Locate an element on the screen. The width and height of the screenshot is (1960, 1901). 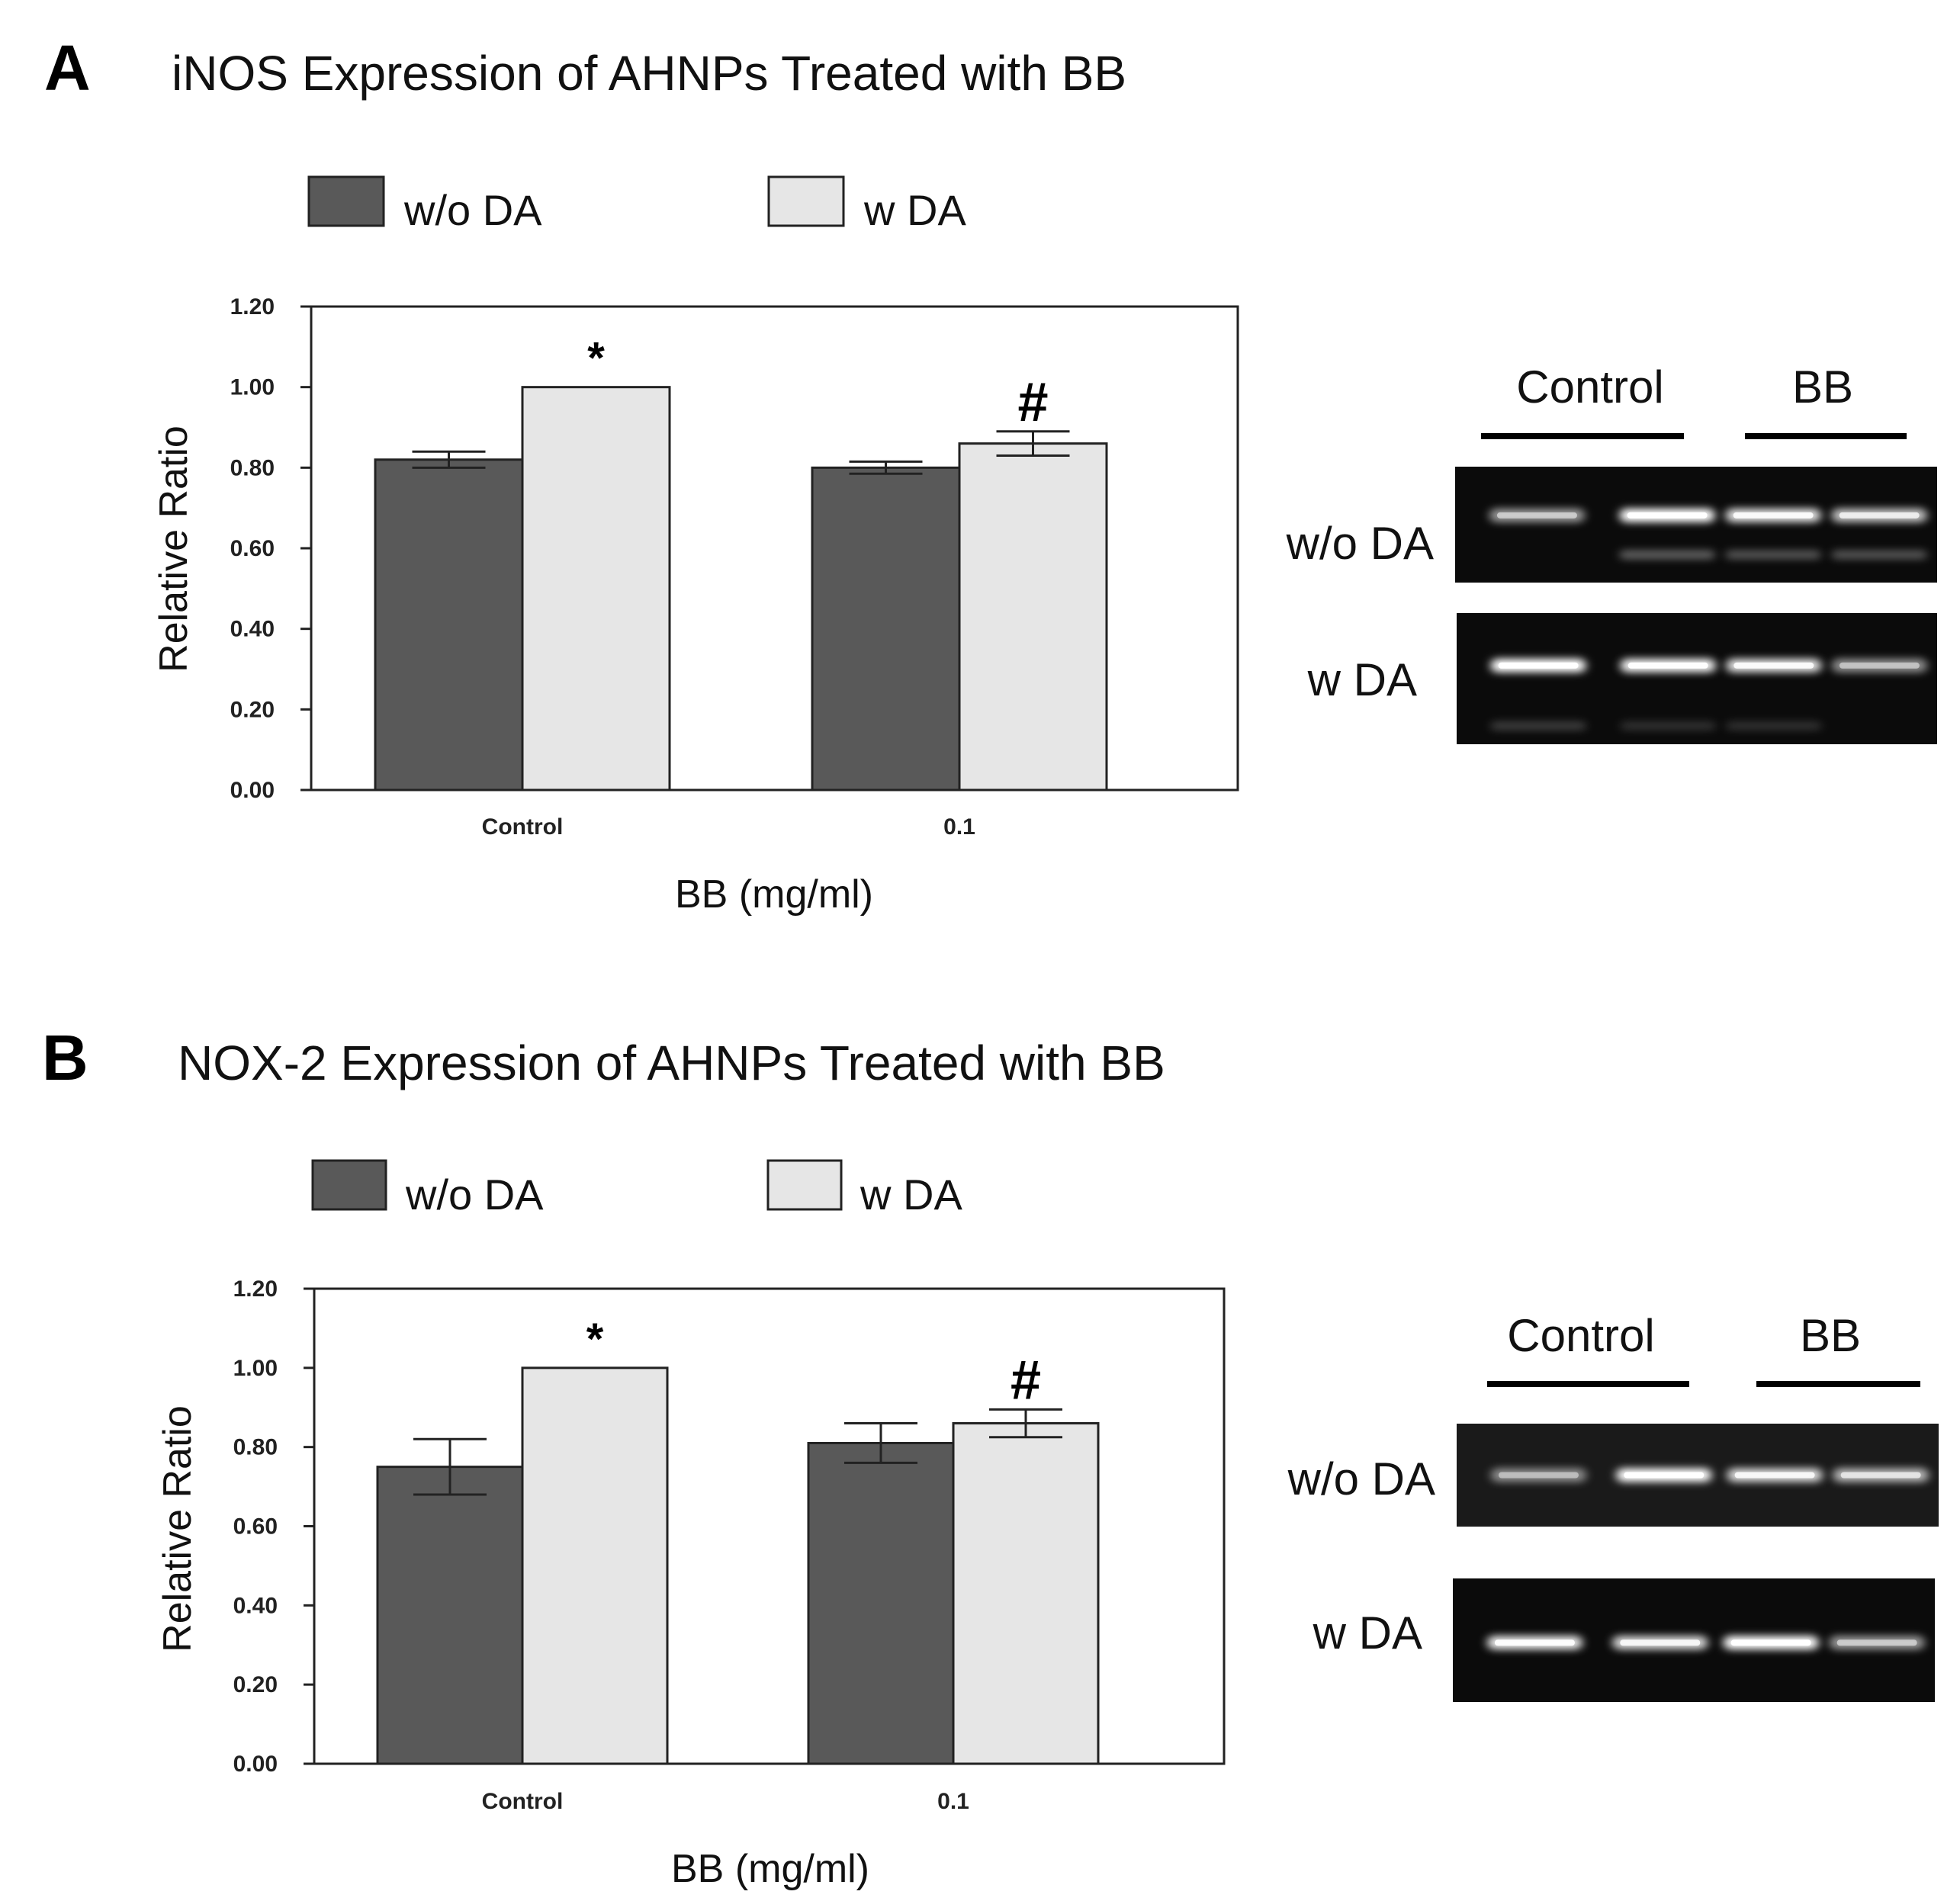
panel-a-y-ticks: 0.00 0.20 0.40 0.60 0.80 1.00 1.20 is located at coordinates (270, 548).